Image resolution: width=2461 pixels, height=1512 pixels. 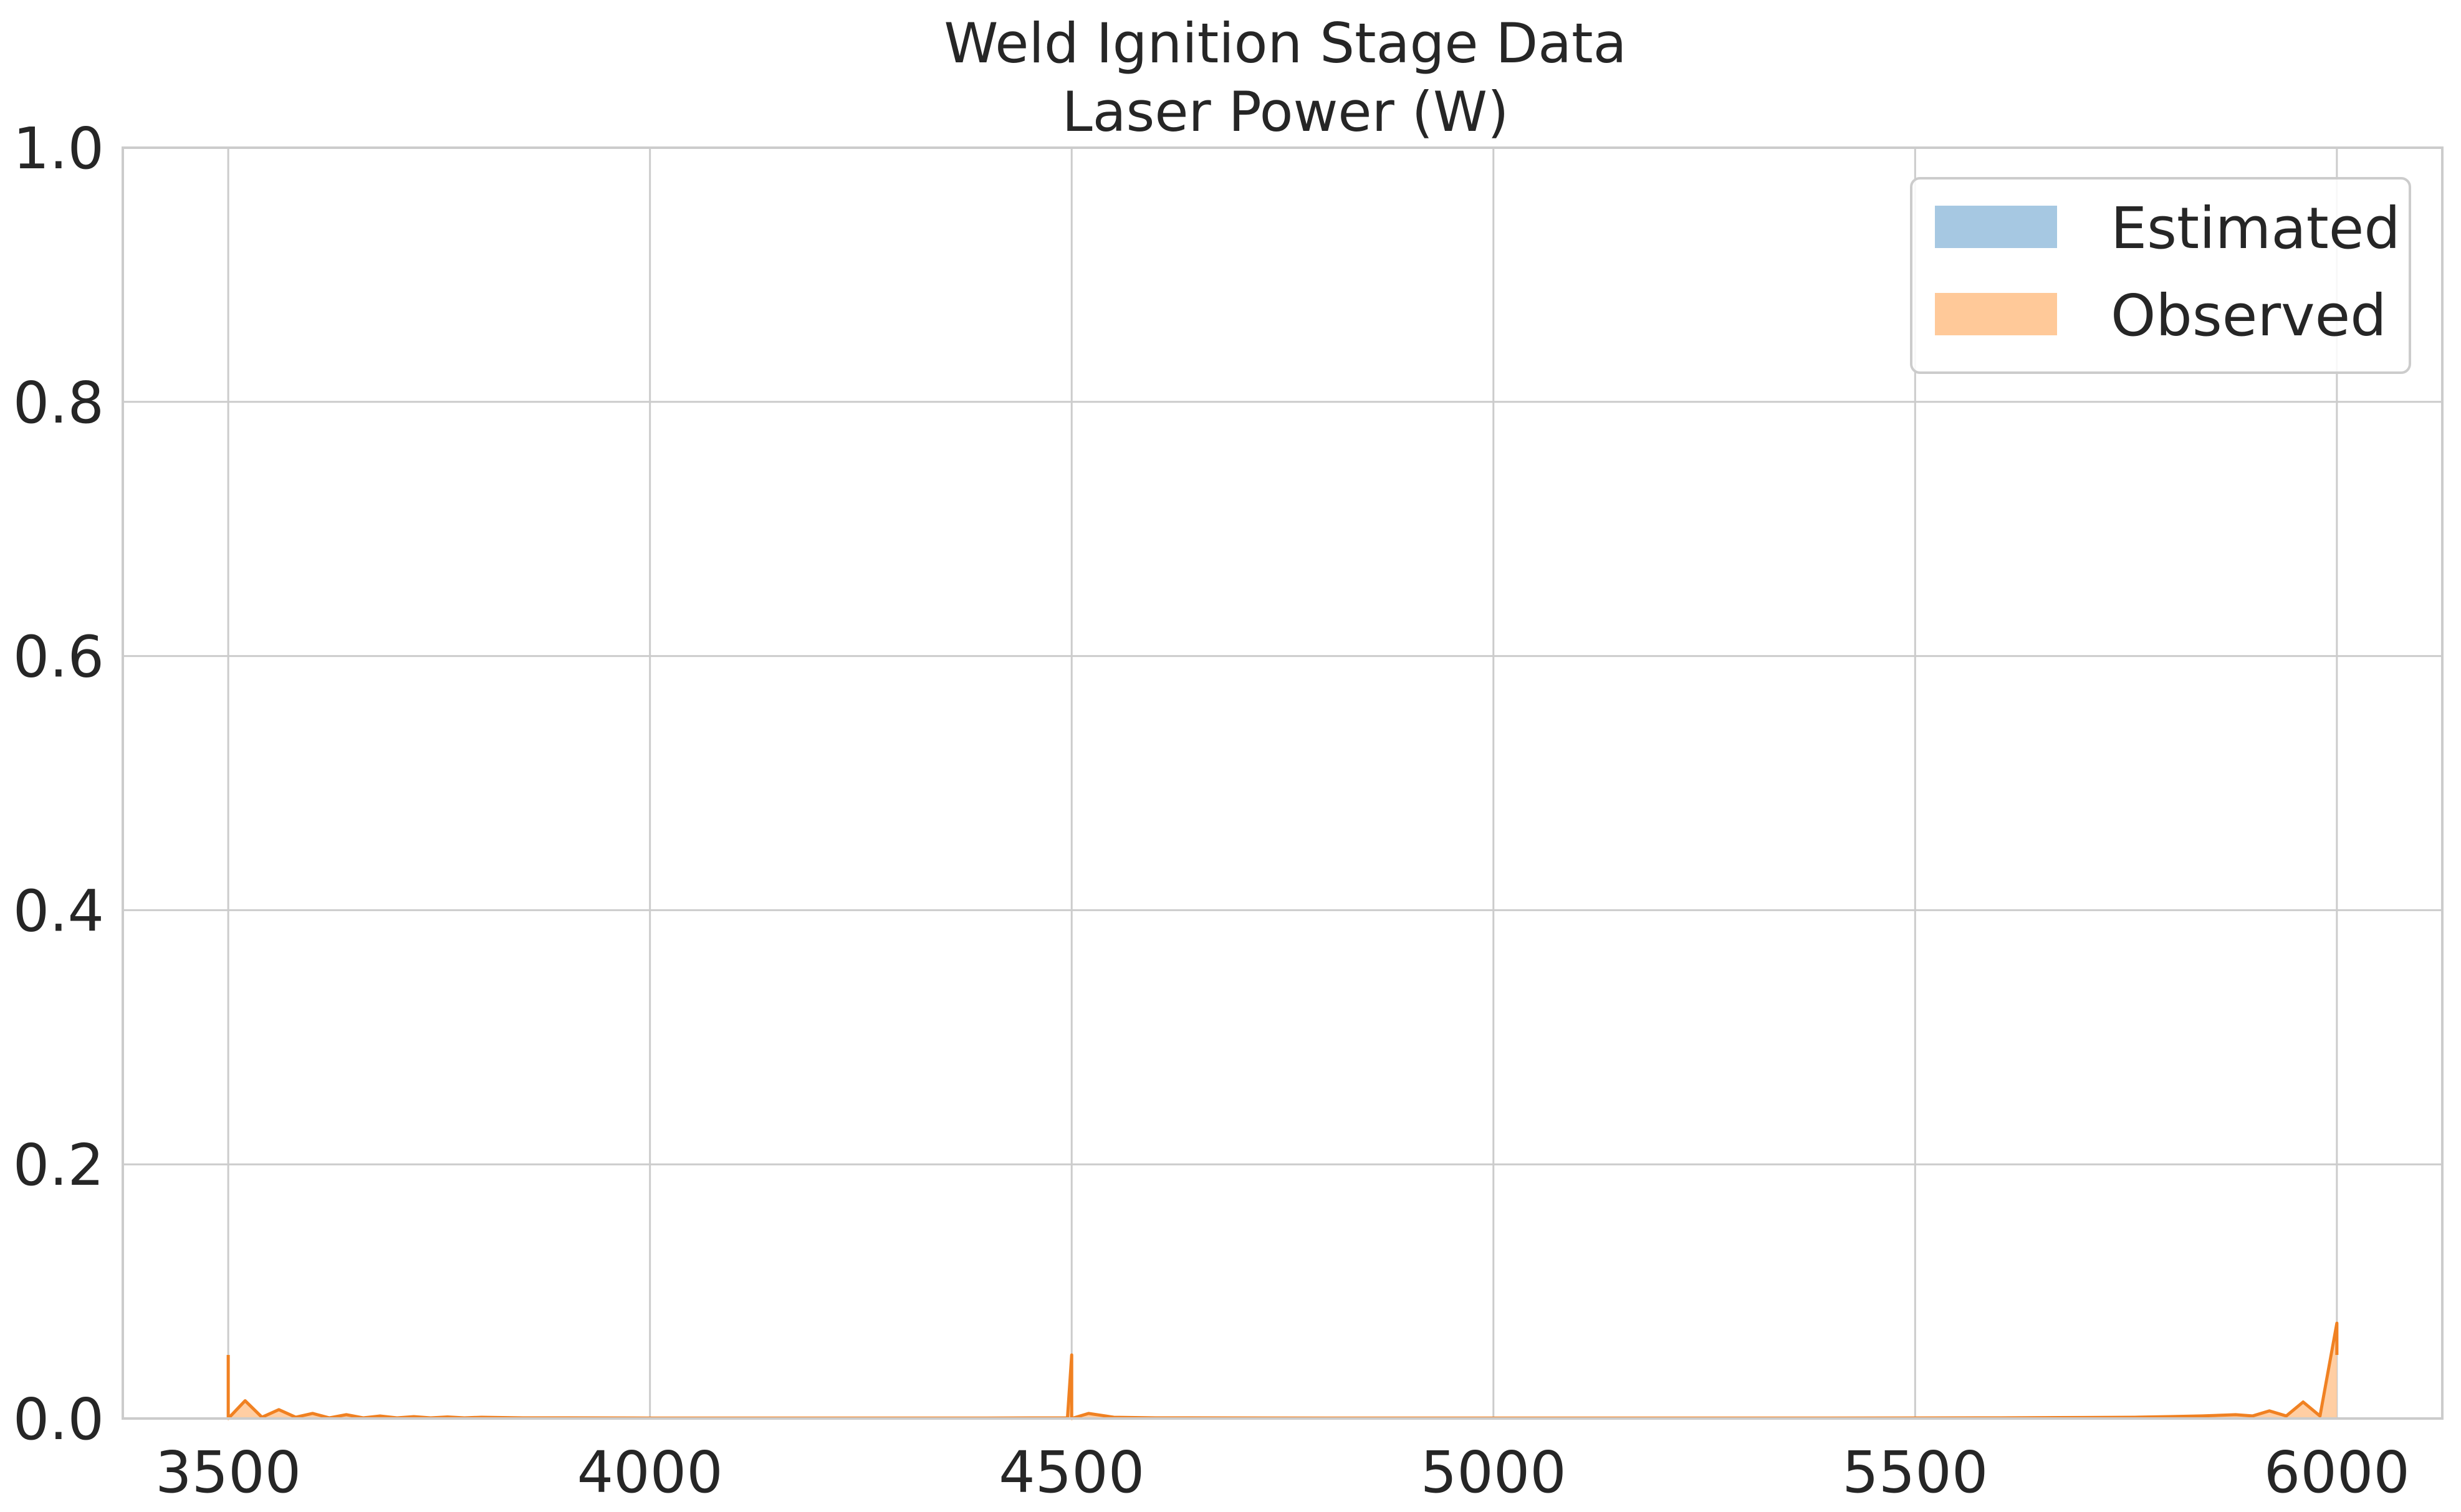 What do you see at coordinates (58, 911) in the screenshot?
I see `y-tick-label: 0.4` at bounding box center [58, 911].